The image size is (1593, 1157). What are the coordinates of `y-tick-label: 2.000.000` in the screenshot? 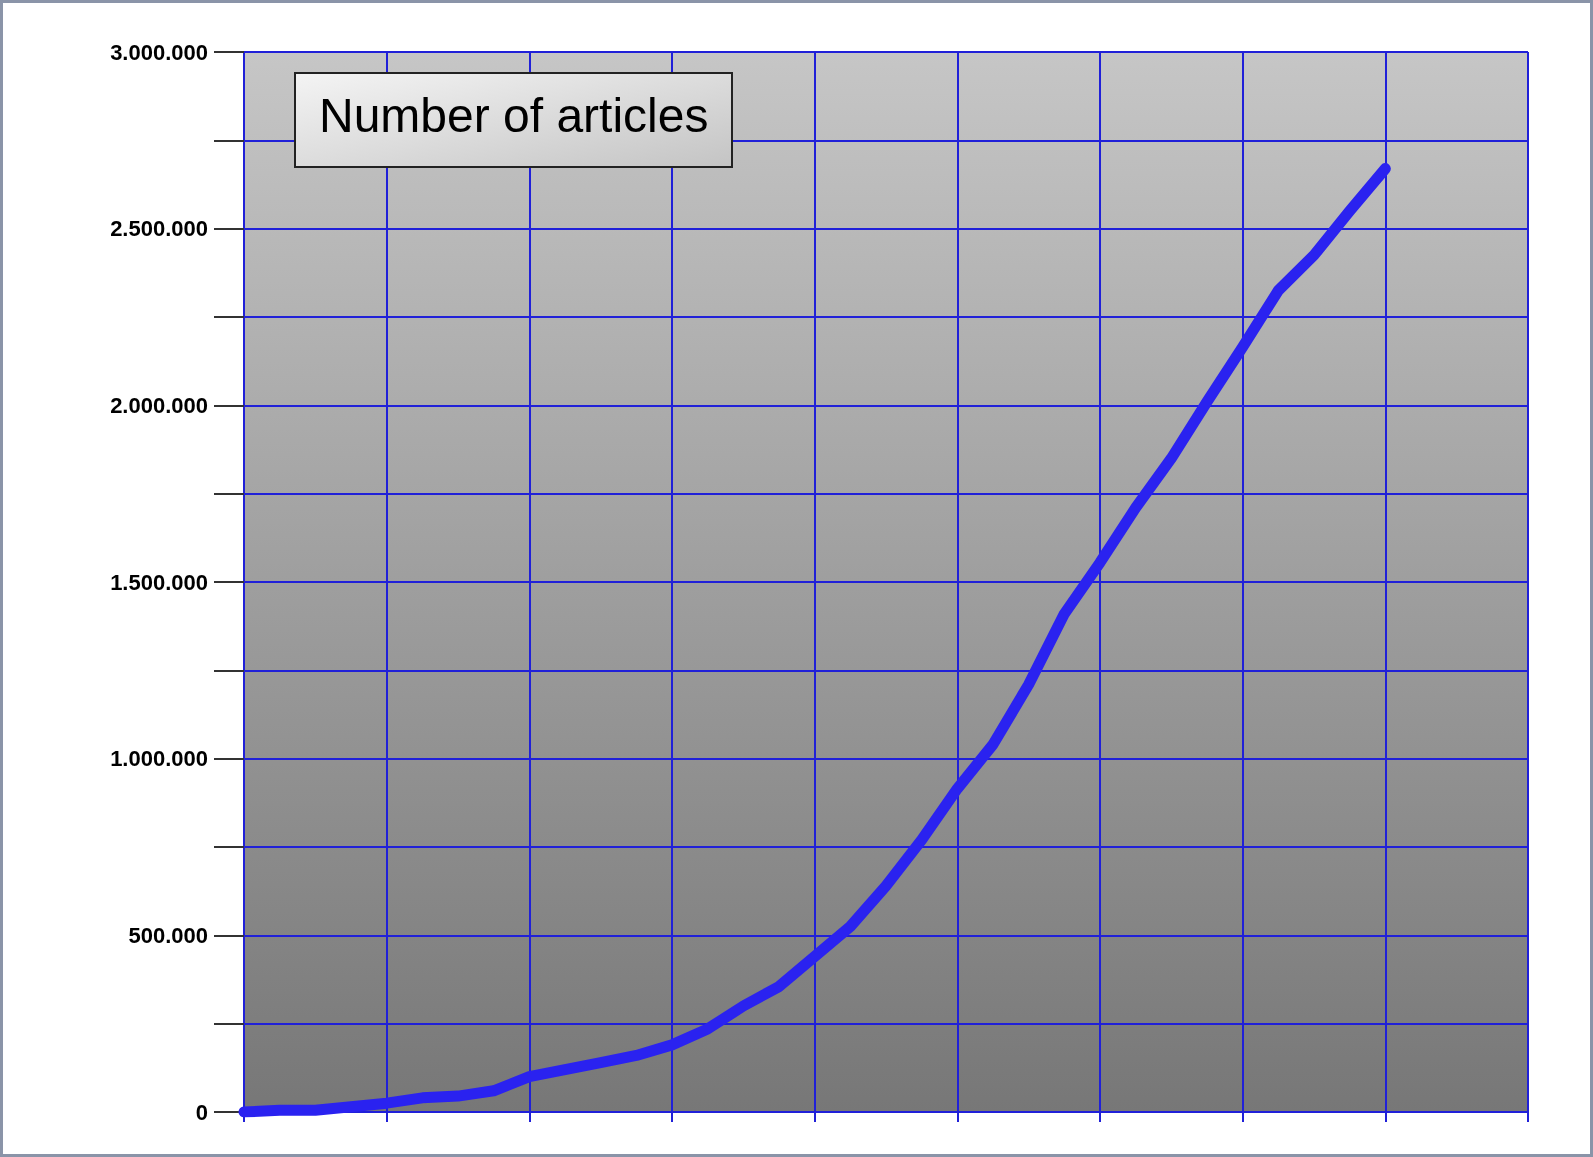 It's located at (159, 405).